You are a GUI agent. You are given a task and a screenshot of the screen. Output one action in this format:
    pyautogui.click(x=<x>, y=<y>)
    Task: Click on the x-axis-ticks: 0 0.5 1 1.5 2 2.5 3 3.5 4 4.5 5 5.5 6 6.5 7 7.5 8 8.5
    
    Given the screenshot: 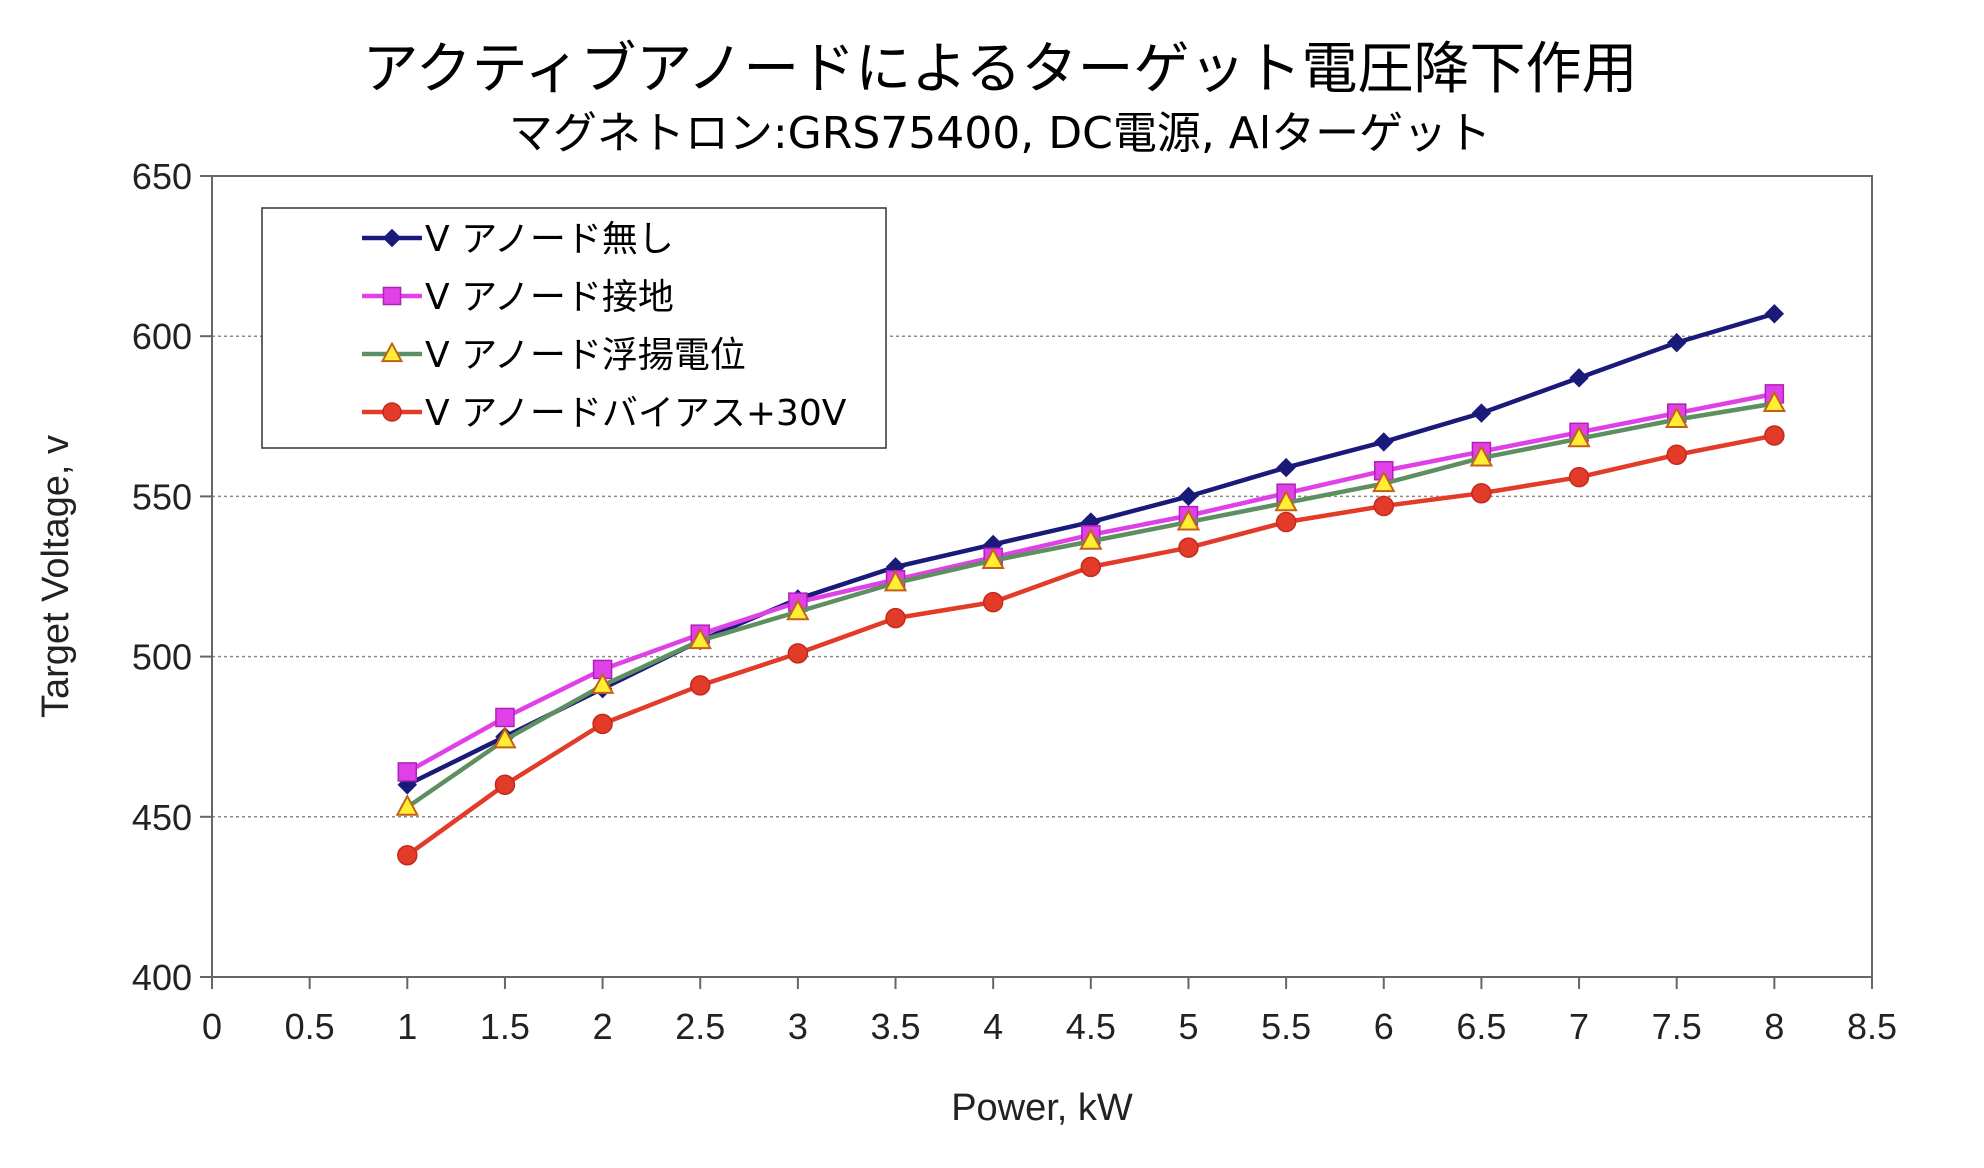 What is the action you would take?
    pyautogui.click(x=1049, y=1012)
    